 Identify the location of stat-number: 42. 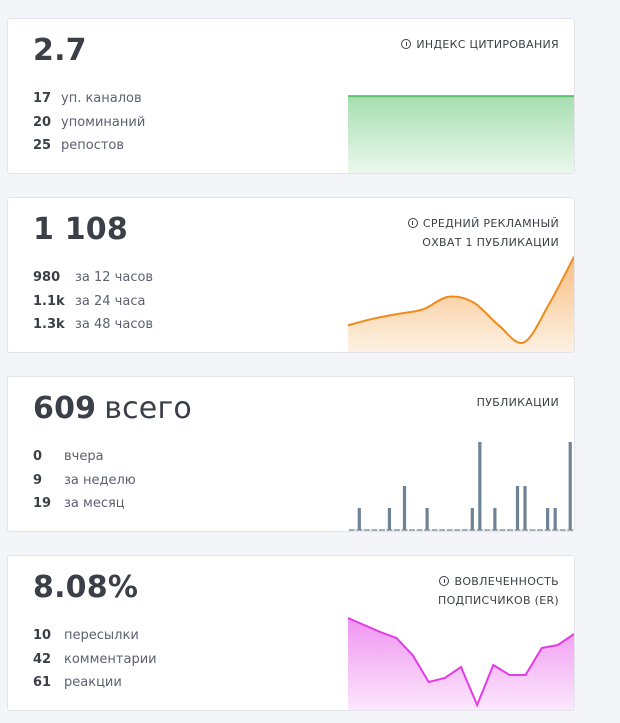
(42, 659).